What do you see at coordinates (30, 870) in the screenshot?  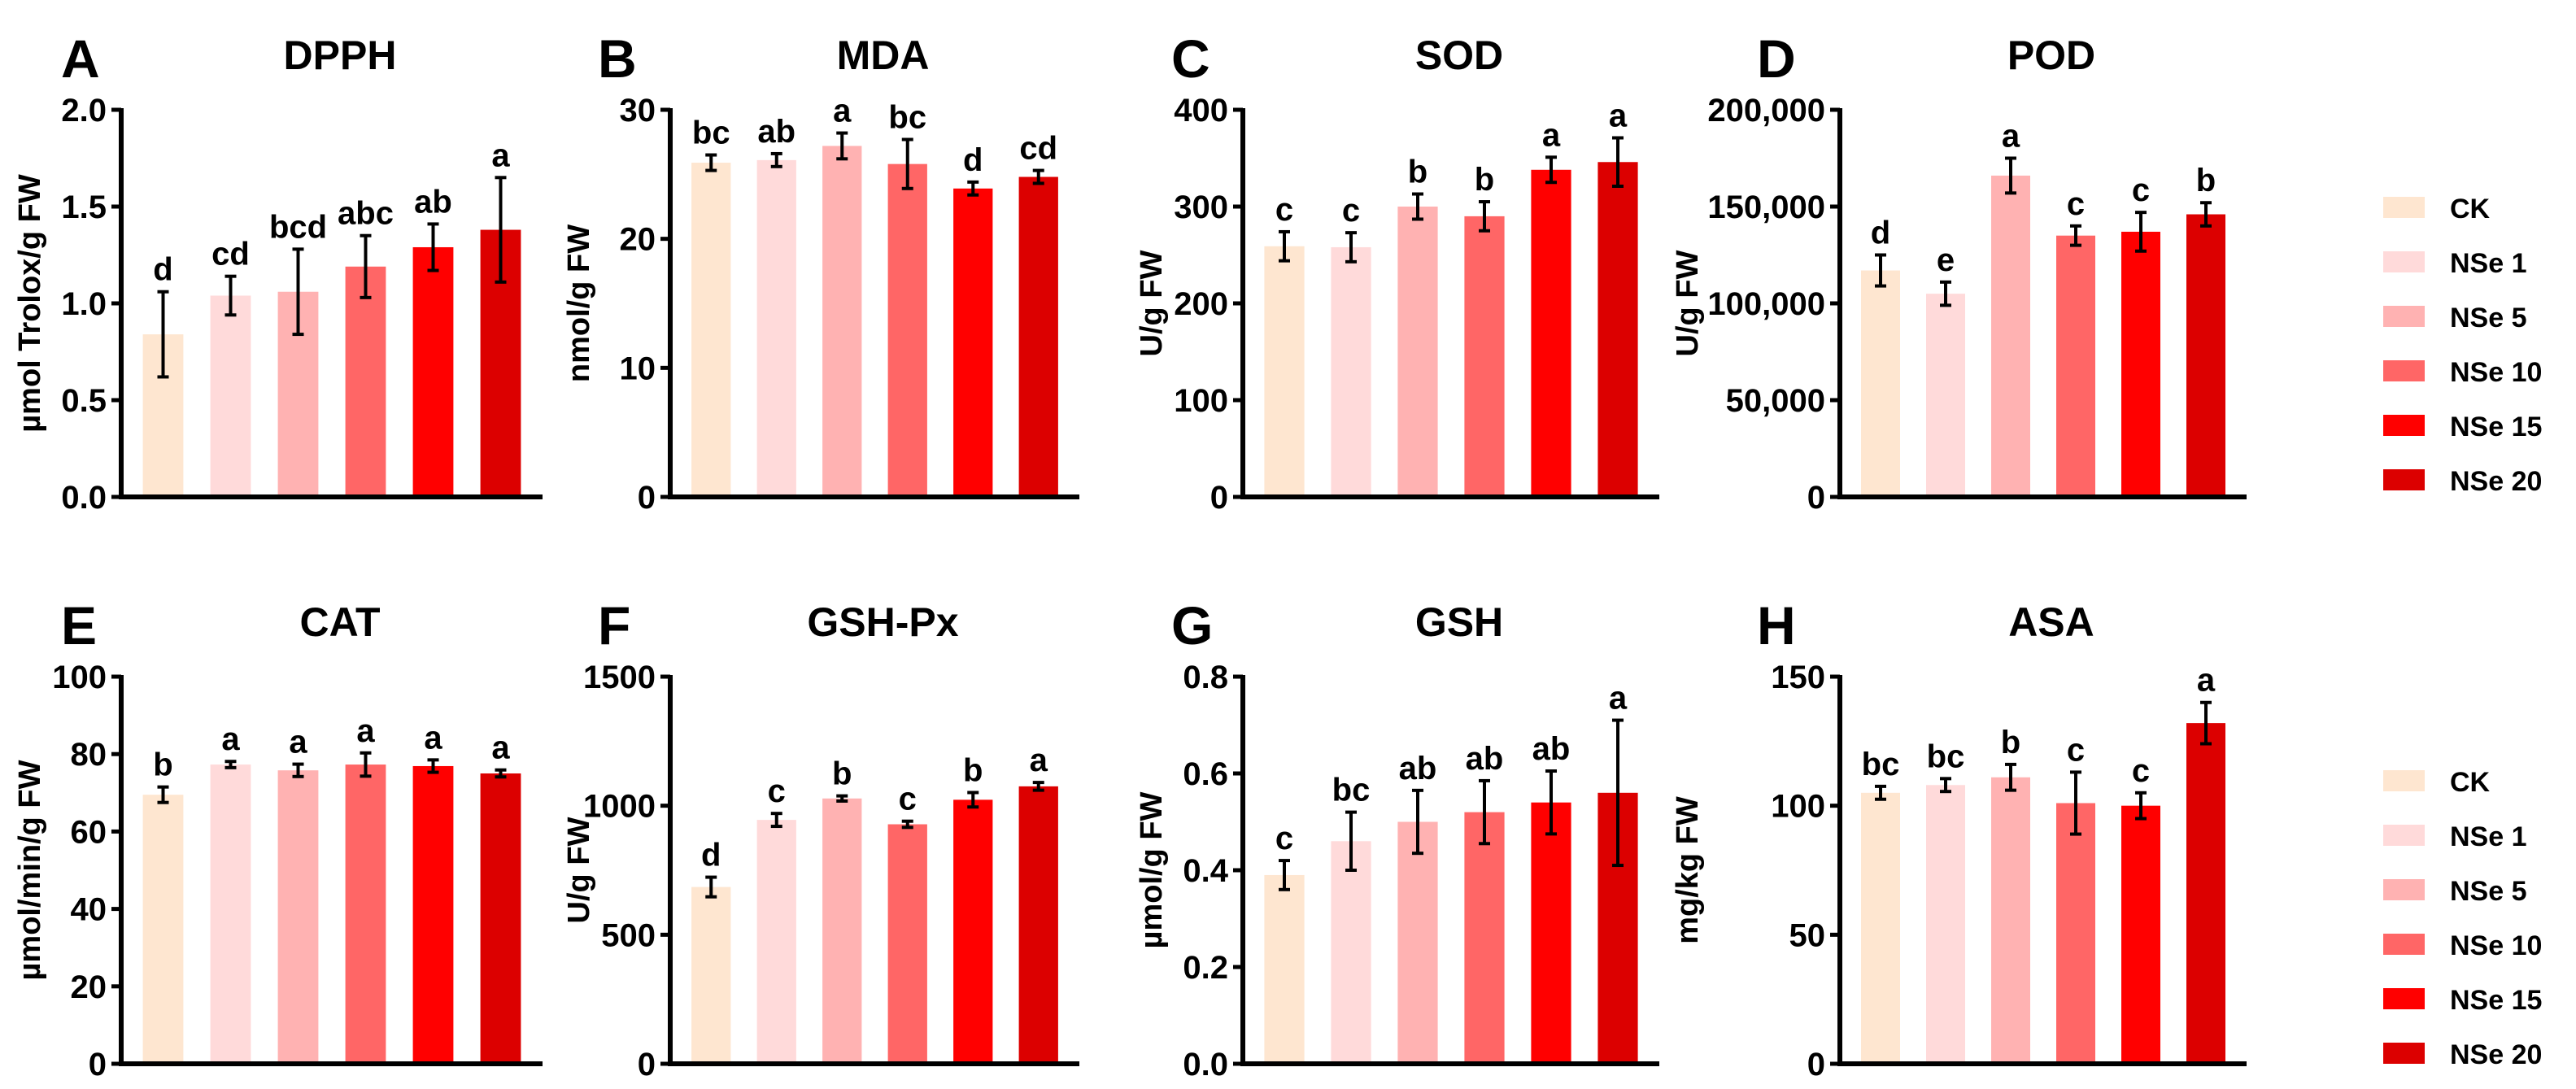 I see `y-axis-label: µmol/min/g FW` at bounding box center [30, 870].